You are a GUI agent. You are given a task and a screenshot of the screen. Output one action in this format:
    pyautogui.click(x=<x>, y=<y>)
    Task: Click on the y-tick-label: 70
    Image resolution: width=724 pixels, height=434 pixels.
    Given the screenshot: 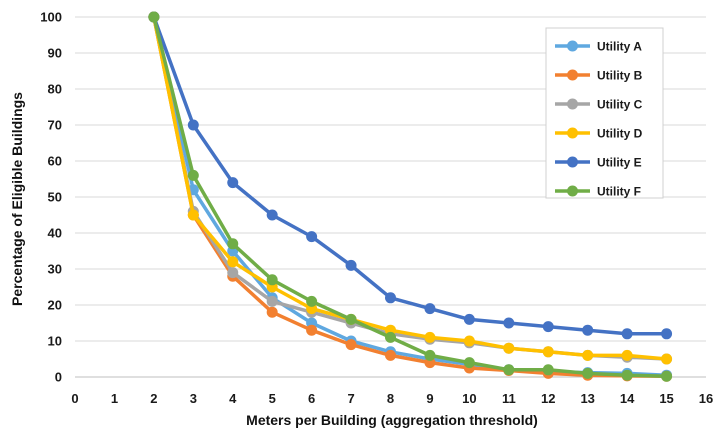 What is the action you would take?
    pyautogui.click(x=55, y=125)
    